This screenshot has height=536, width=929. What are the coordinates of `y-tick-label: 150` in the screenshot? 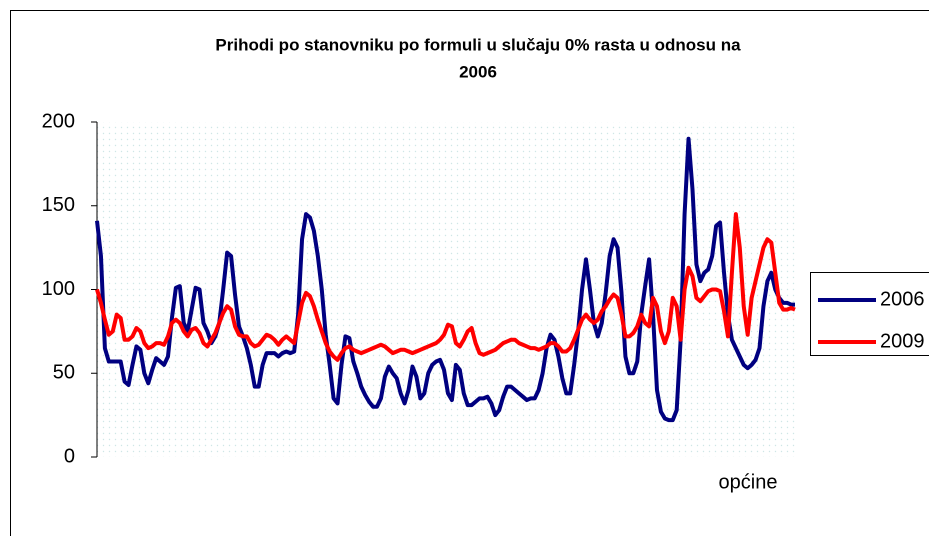 It's located at (58, 205).